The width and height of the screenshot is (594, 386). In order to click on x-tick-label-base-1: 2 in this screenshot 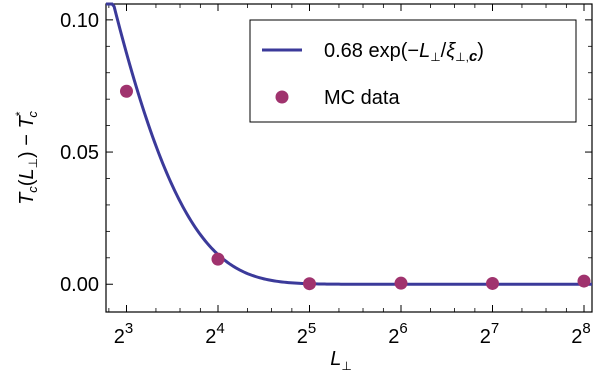, I will do `click(210, 337)`.